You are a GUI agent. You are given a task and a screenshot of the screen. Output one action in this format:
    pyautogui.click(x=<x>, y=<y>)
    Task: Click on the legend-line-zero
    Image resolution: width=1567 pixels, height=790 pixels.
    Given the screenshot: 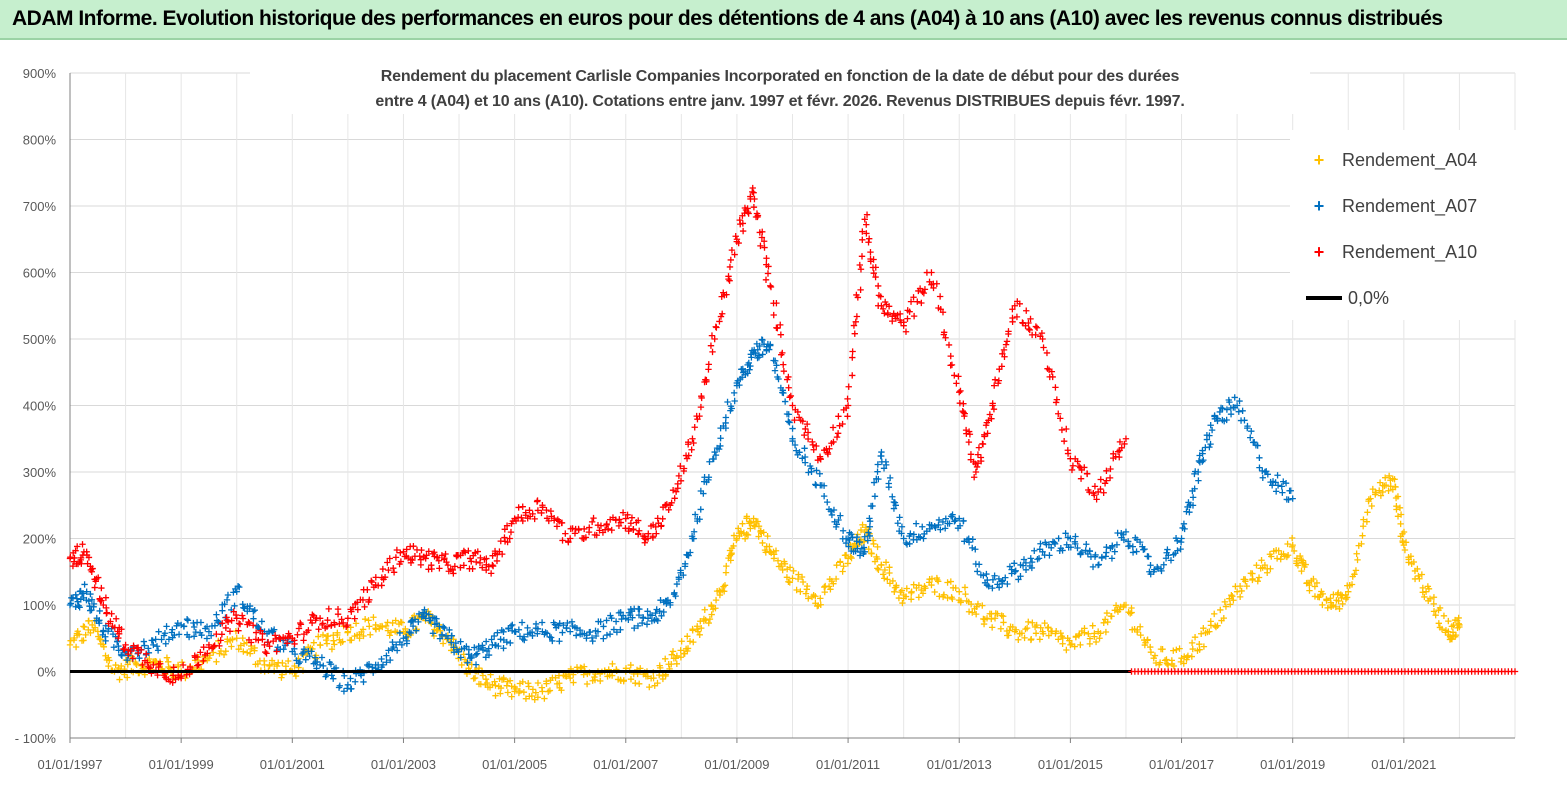 What is the action you would take?
    pyautogui.click(x=1324, y=298)
    